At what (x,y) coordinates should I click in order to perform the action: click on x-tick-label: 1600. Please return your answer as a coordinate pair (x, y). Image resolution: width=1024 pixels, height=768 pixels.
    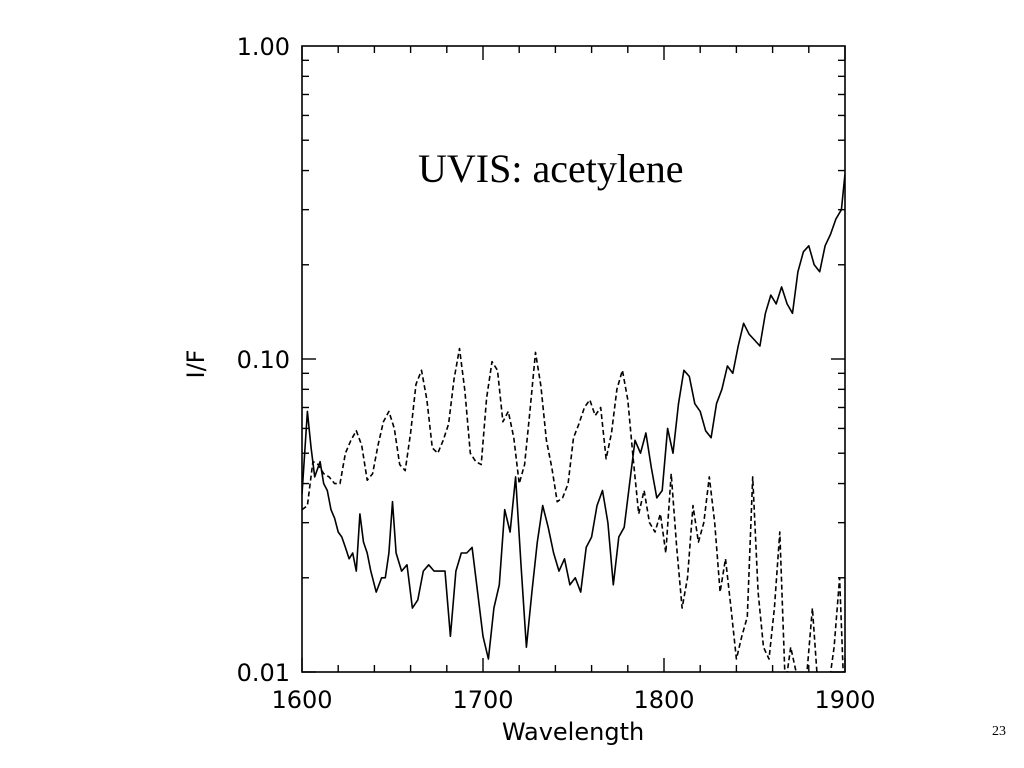
    Looking at the image, I should click on (301, 700).